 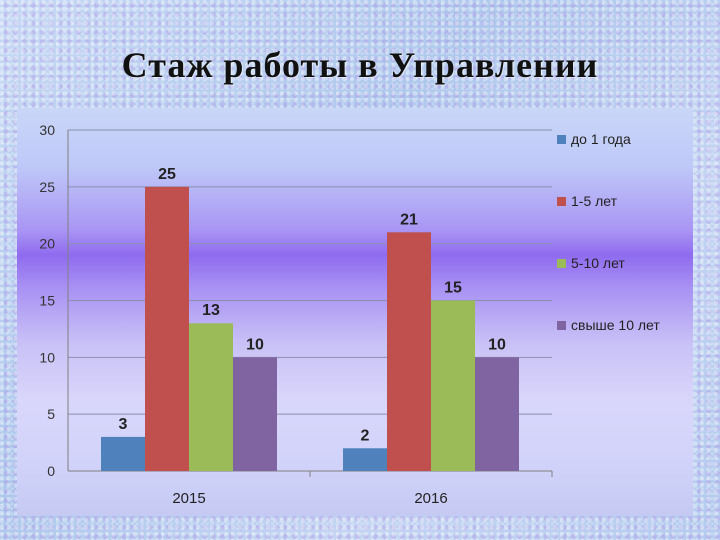 What do you see at coordinates (409, 219) in the screenshot?
I see `data-label: 21` at bounding box center [409, 219].